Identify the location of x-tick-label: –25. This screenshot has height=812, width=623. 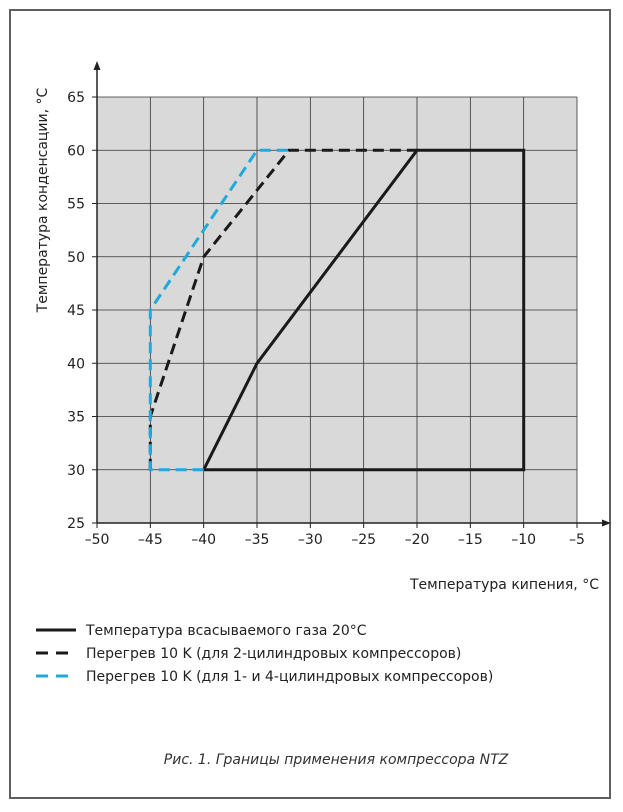
(363, 540).